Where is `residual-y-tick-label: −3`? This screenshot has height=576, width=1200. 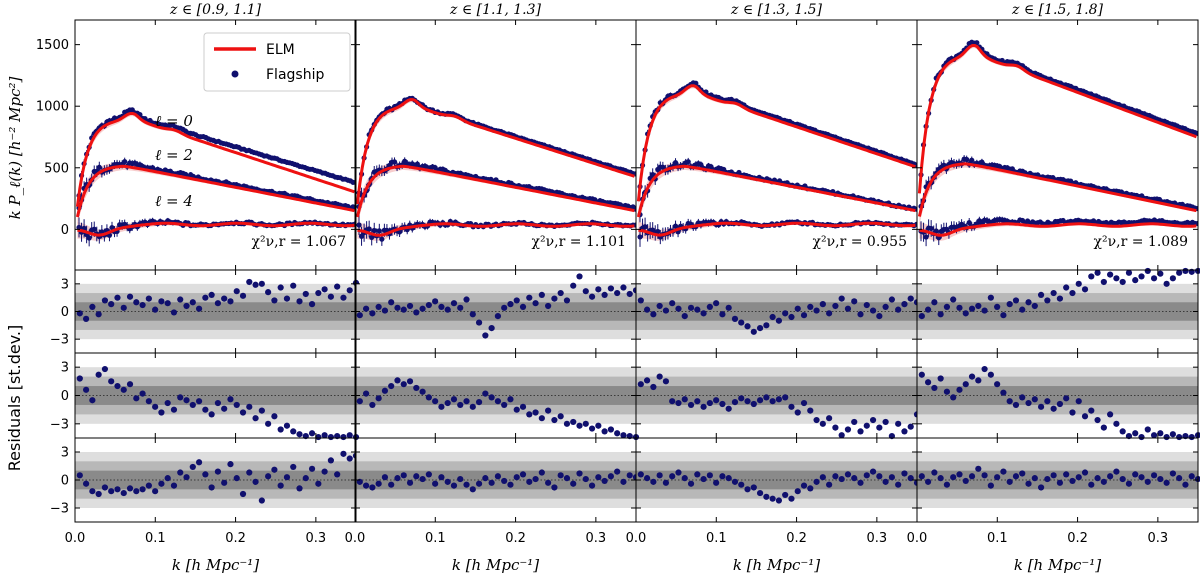 residual-y-tick-label: −3 is located at coordinates (59, 509).